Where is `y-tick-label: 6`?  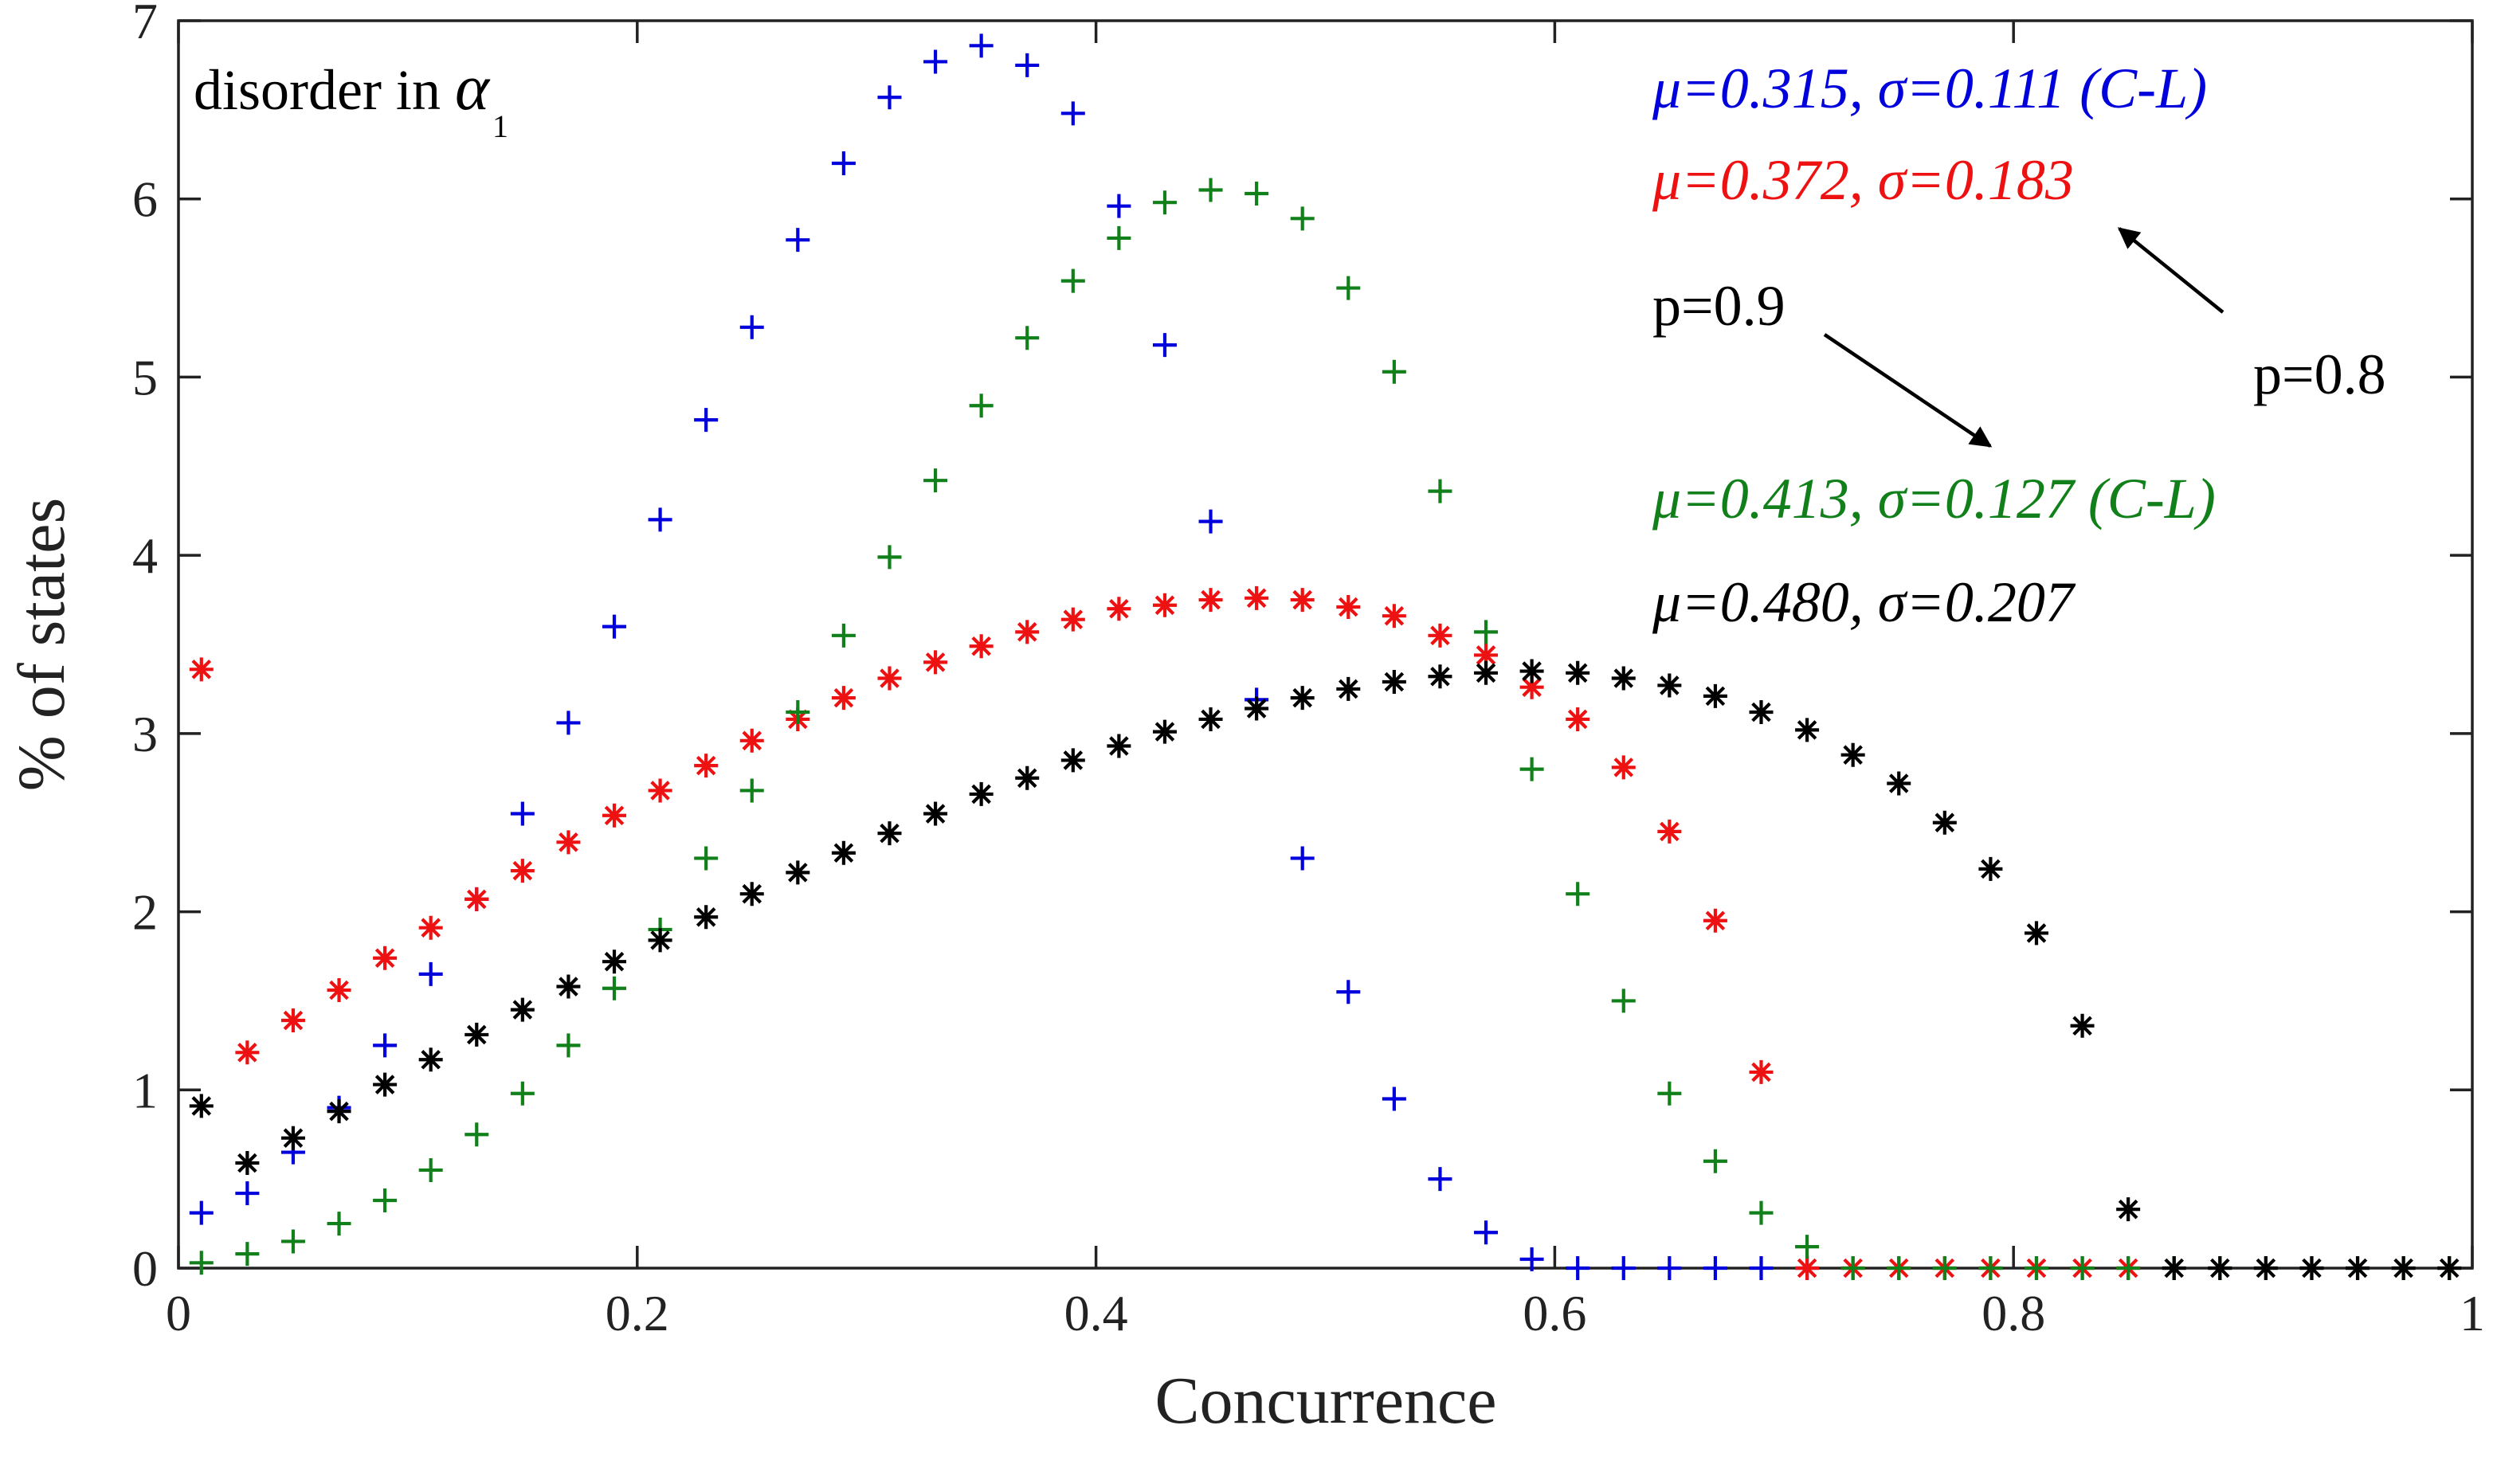 y-tick-label: 6 is located at coordinates (145, 200).